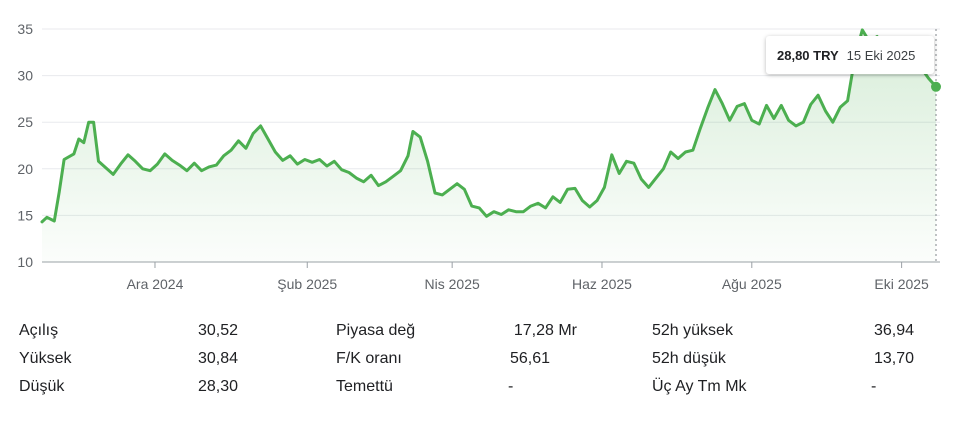  I want to click on stat-label-3m-avg-volume: Üç Ay Tm Mk, so click(699, 386).